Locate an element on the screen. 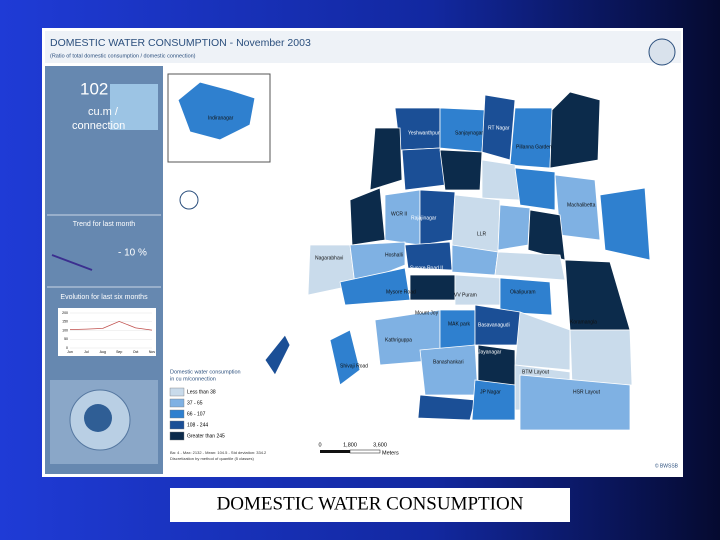  legend-label: 108 - 244 is located at coordinates (197, 425).